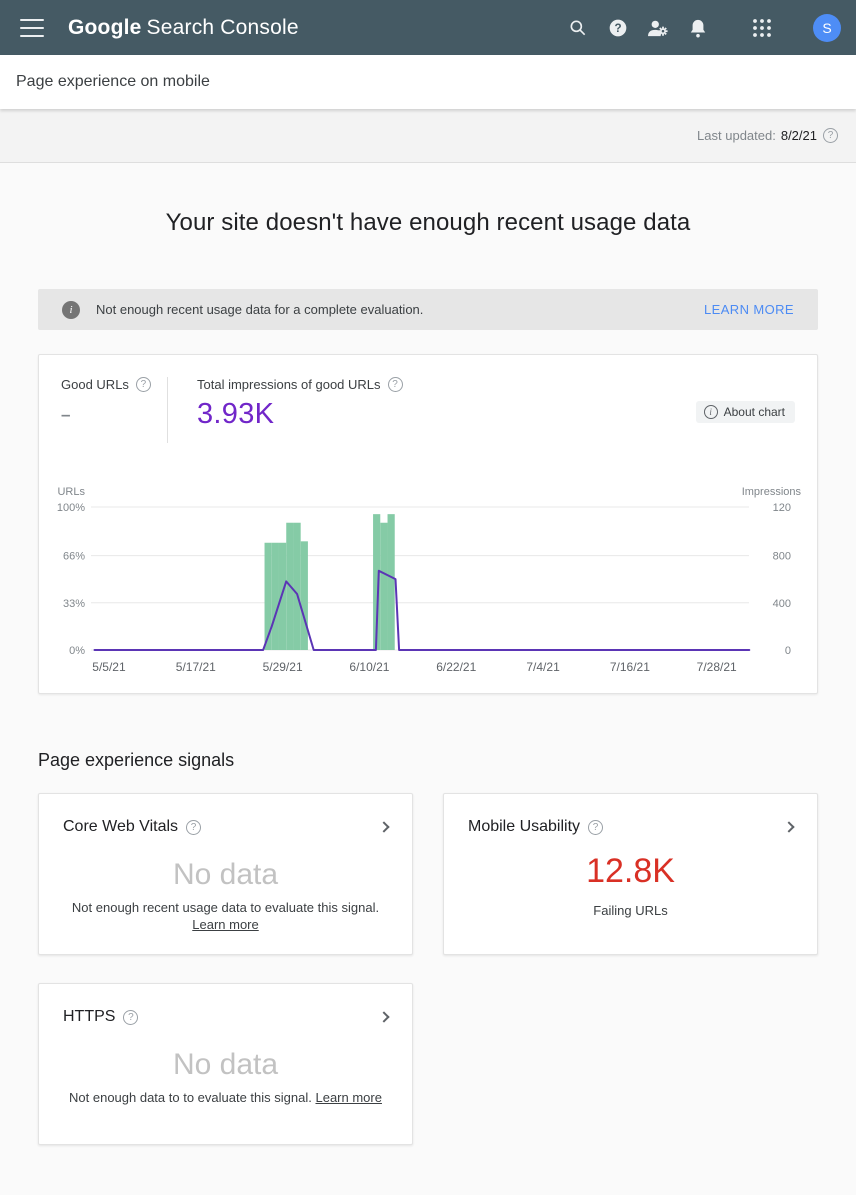  Describe the element at coordinates (428, 82) in the screenshot. I see `breadcrumb-bar: Page experience on mobile` at that location.